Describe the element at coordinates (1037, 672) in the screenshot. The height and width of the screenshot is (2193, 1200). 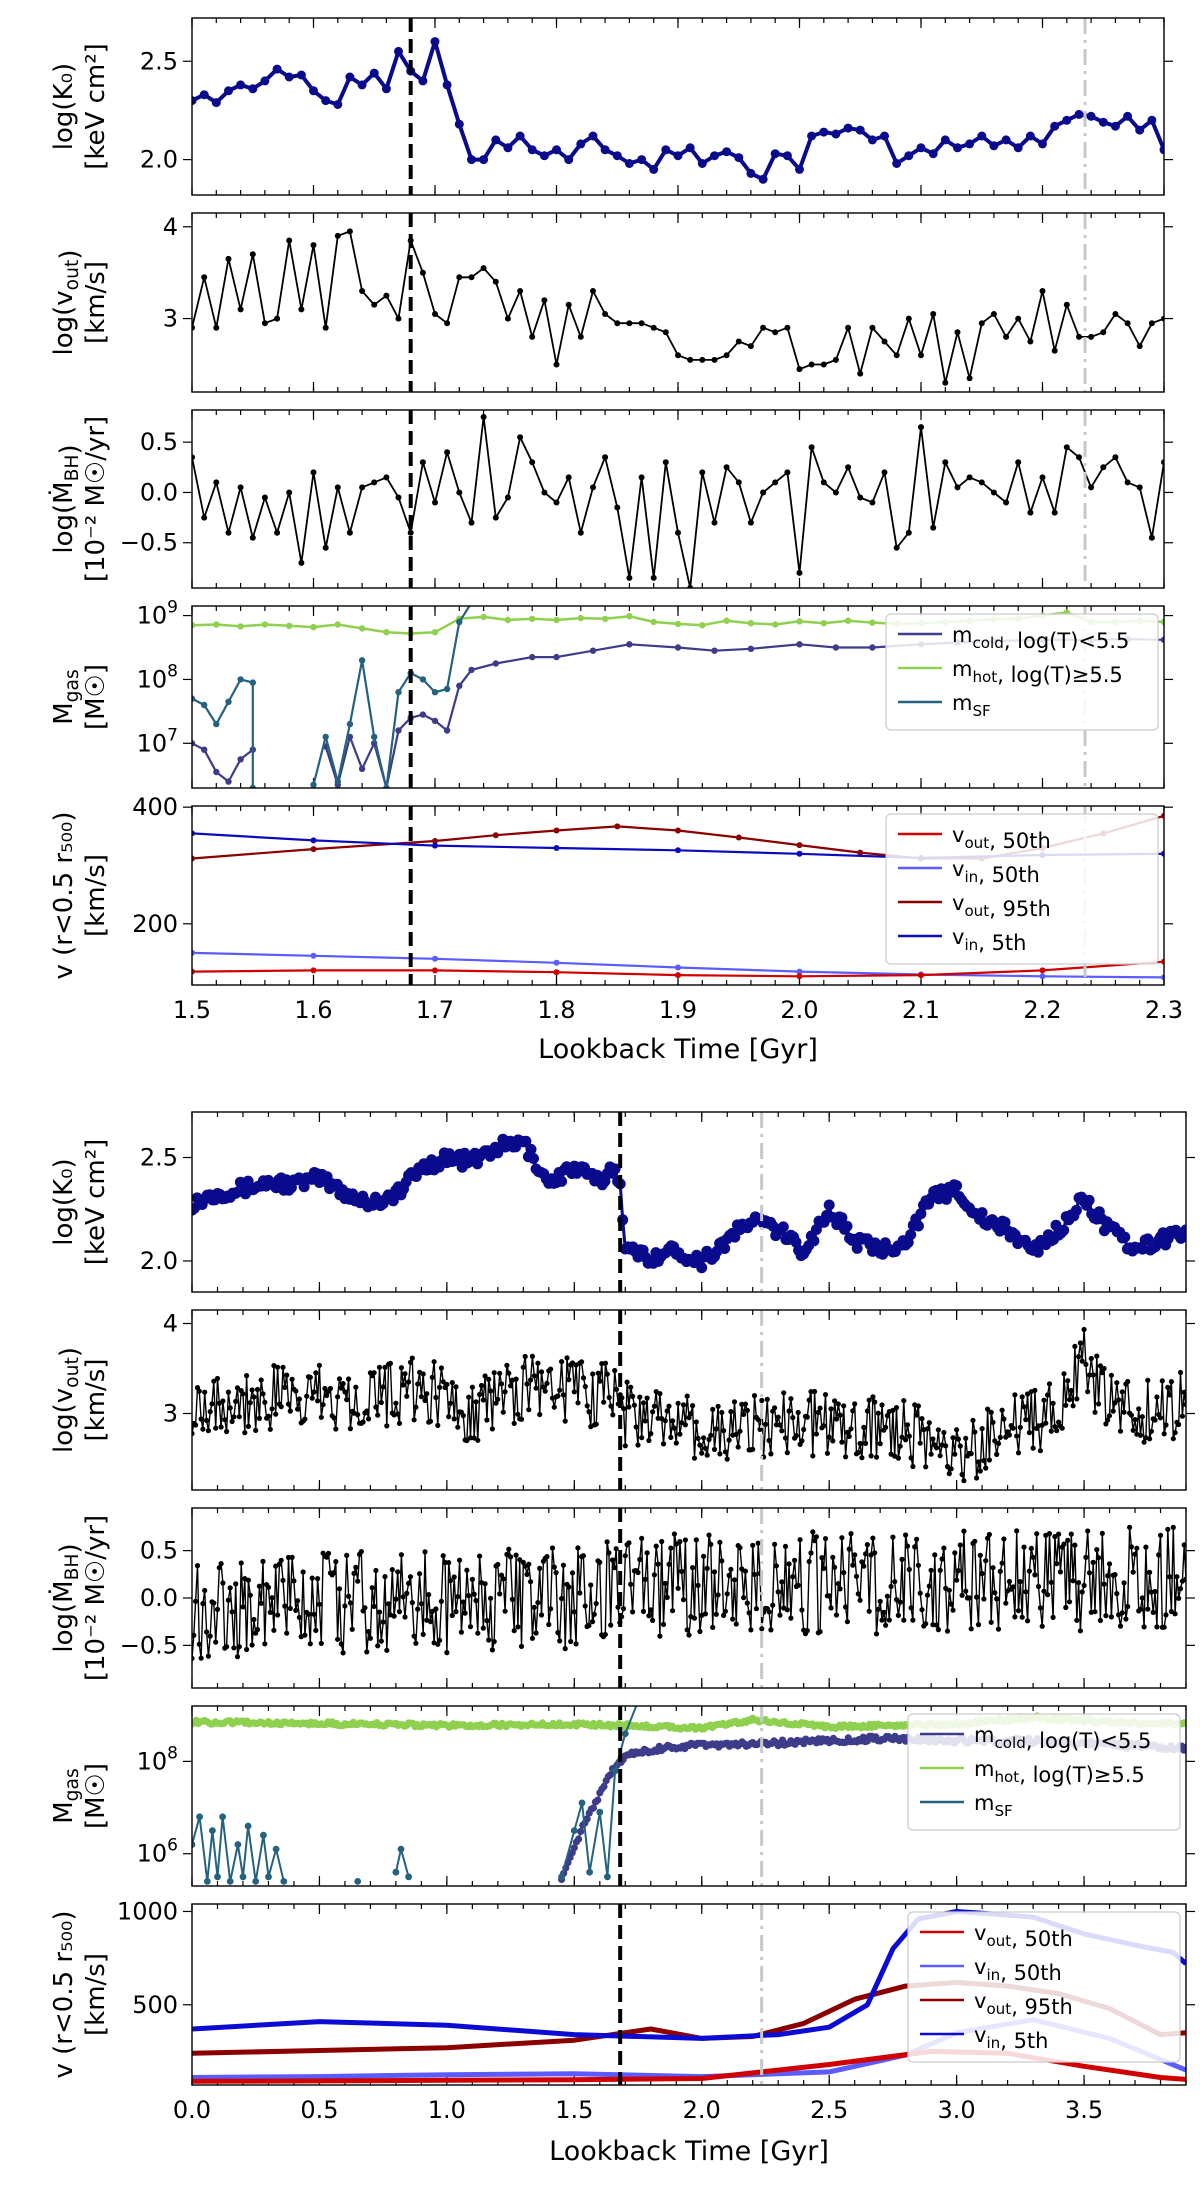
I see `legend-label: mhot, log(T)≥5.5` at that location.